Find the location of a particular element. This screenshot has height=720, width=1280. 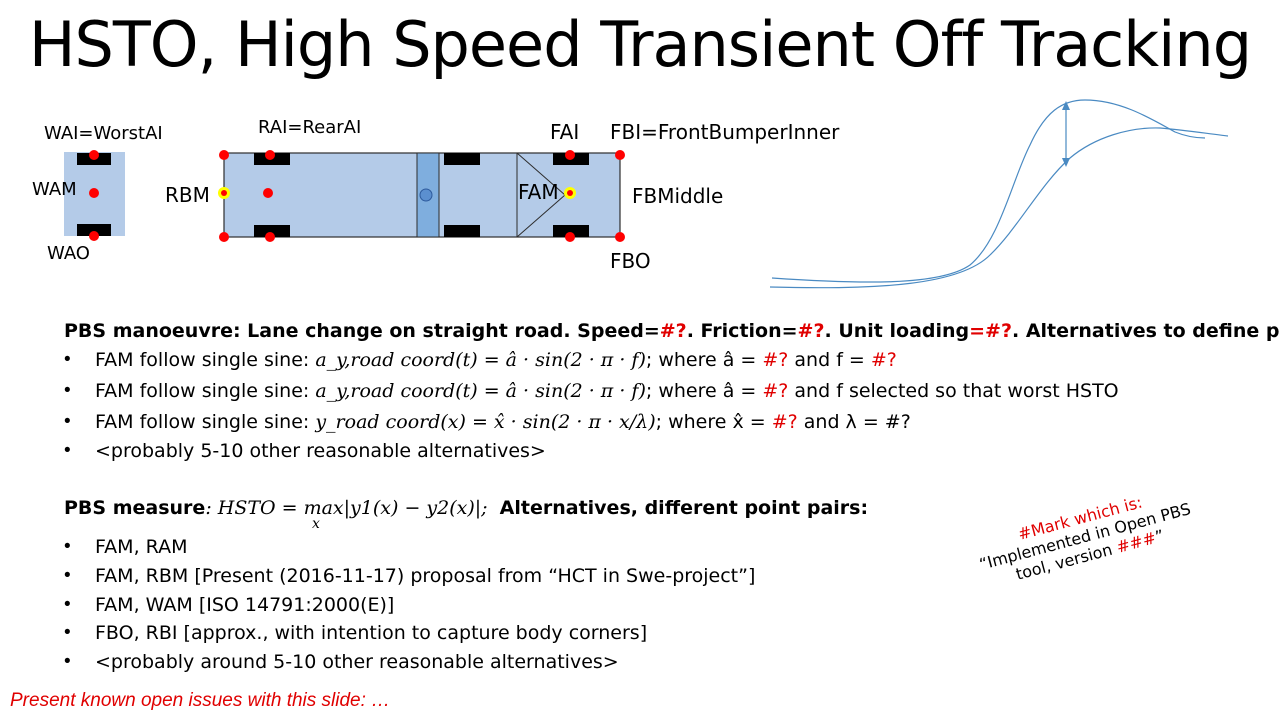

speed-value: #? is located at coordinates (673, 331).